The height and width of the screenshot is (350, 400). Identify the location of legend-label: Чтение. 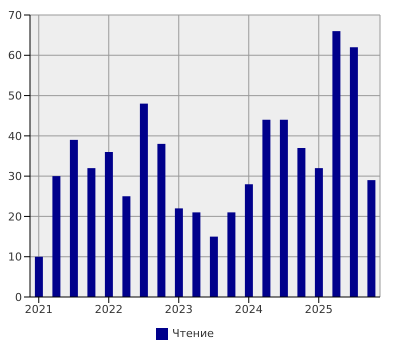
(193, 333).